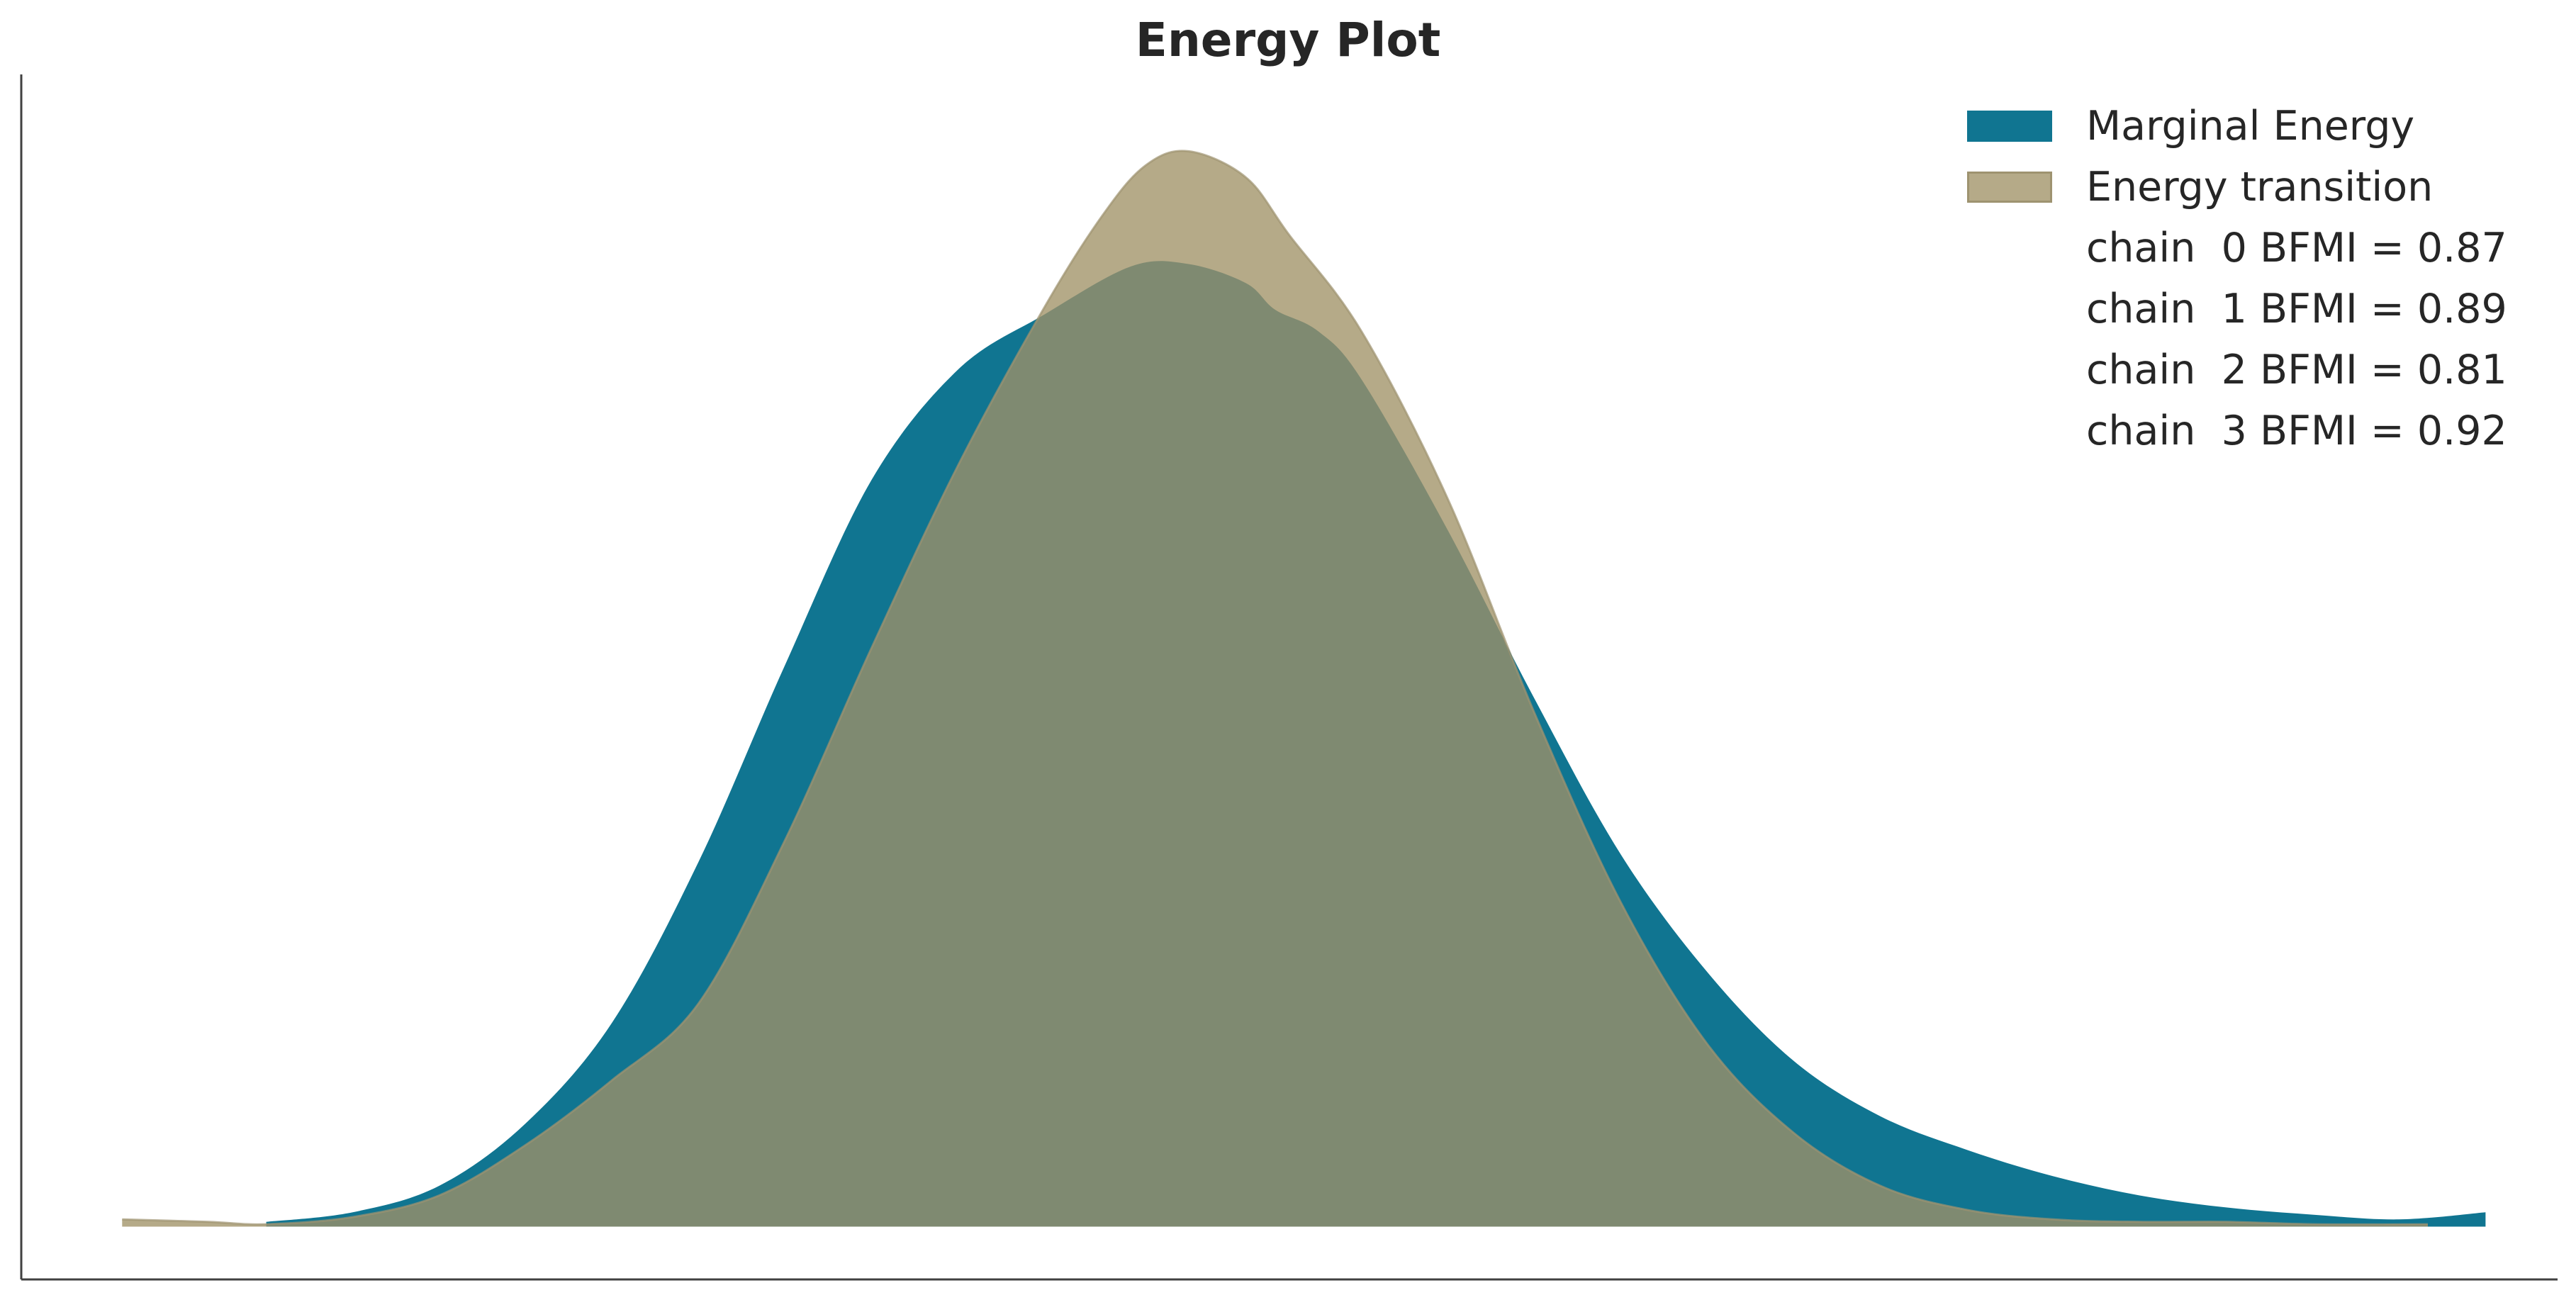 The image size is (2576, 1300). I want to click on legend-label: Energy transition, so click(2260, 187).